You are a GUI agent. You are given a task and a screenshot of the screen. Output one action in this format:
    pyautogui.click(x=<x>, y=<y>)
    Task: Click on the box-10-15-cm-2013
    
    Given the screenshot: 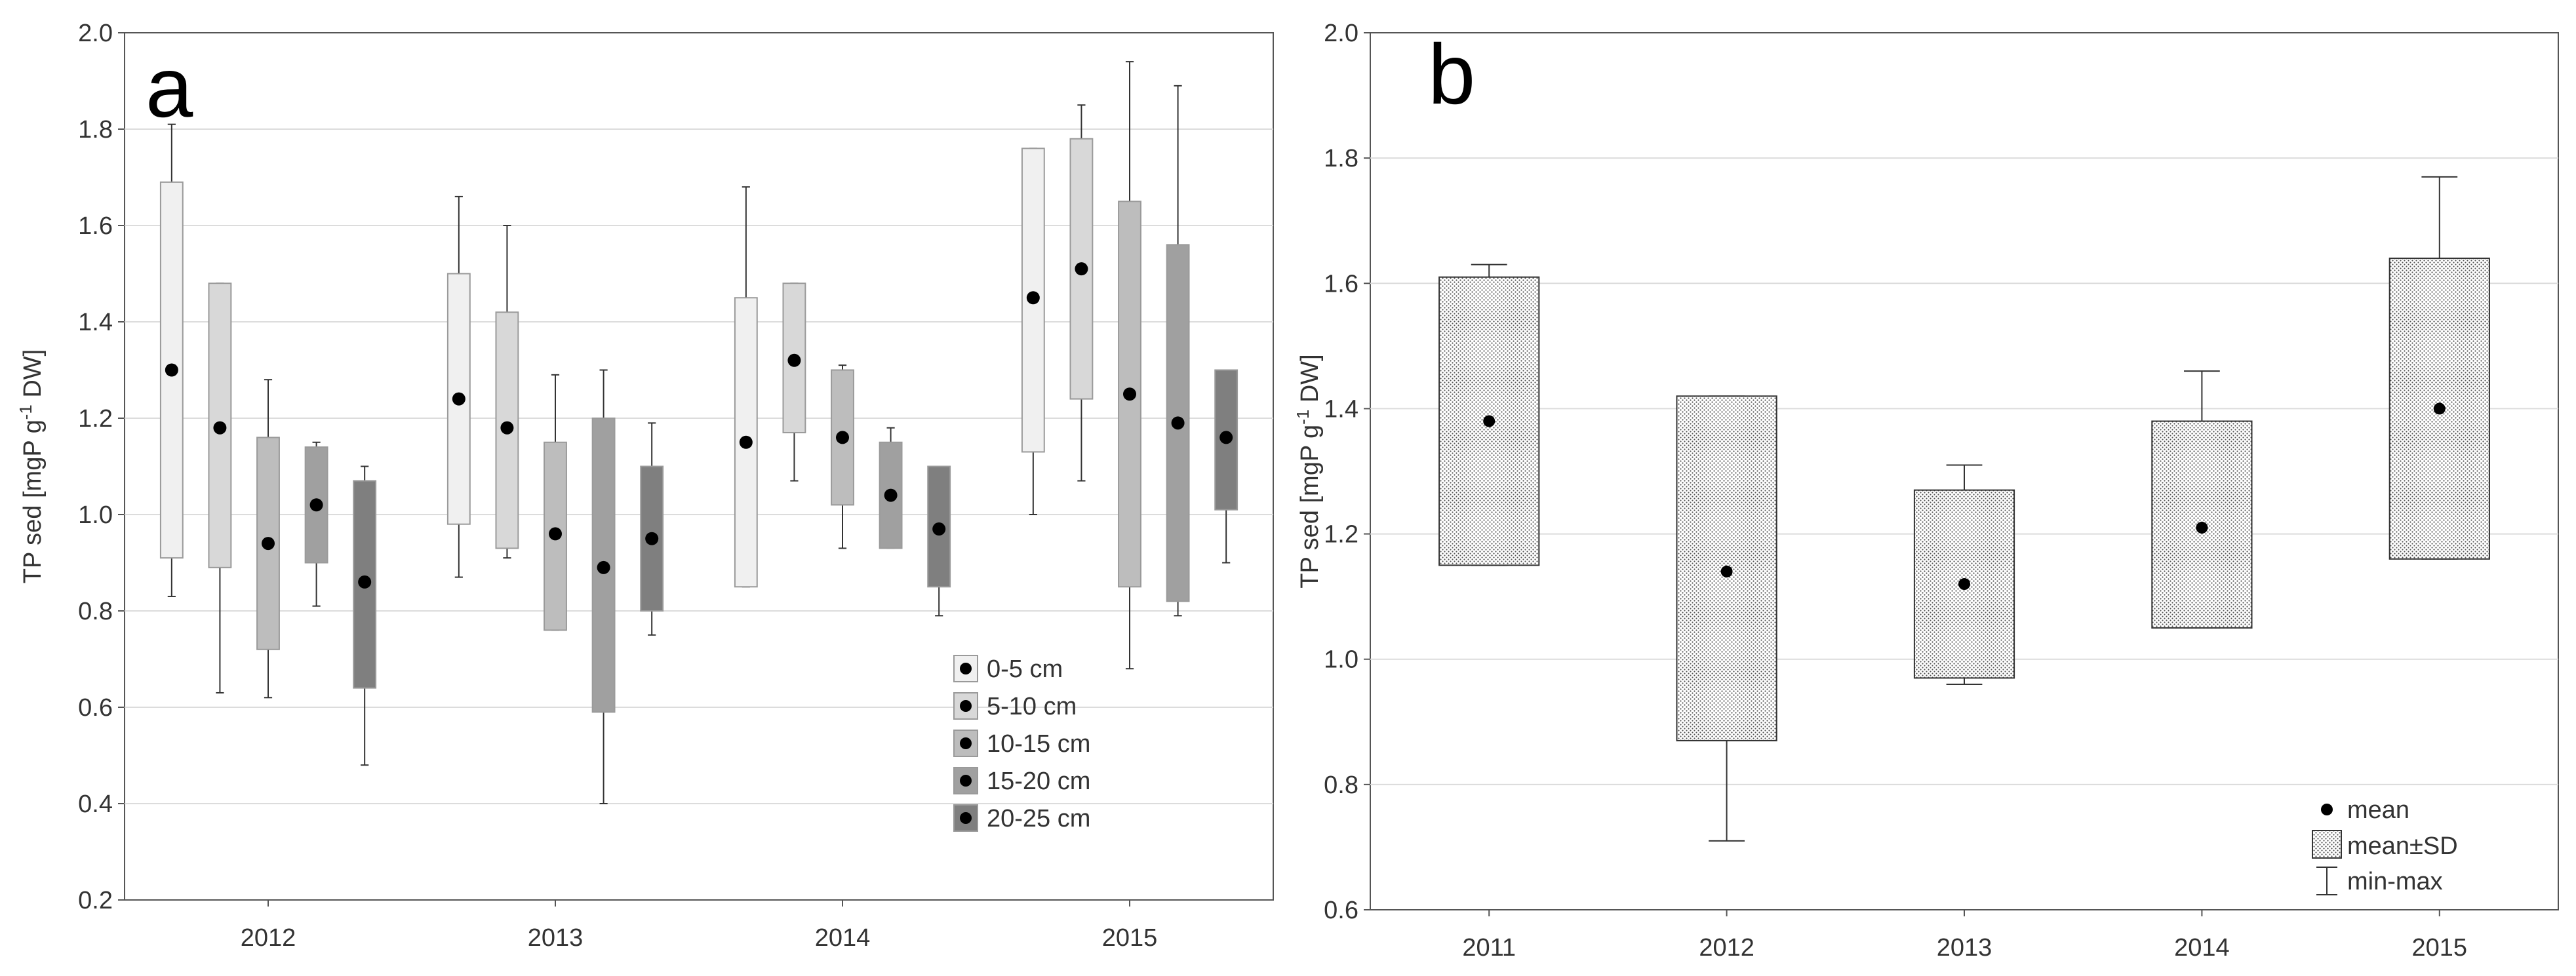 What is the action you would take?
    pyautogui.click(x=555, y=502)
    